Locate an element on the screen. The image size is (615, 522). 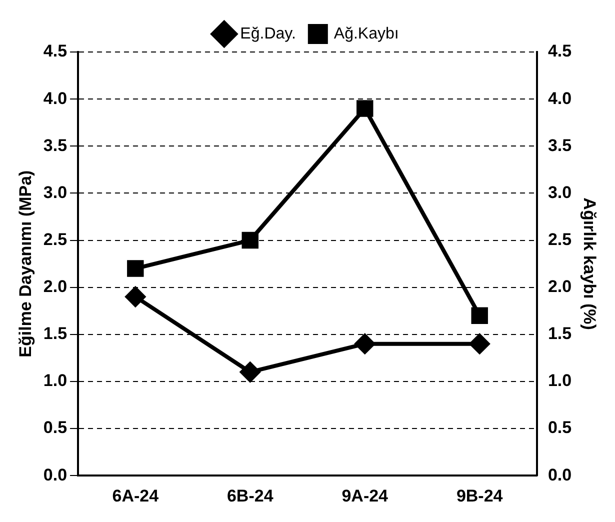
legend-label: Eğ.Day. is located at coordinates (268, 33).